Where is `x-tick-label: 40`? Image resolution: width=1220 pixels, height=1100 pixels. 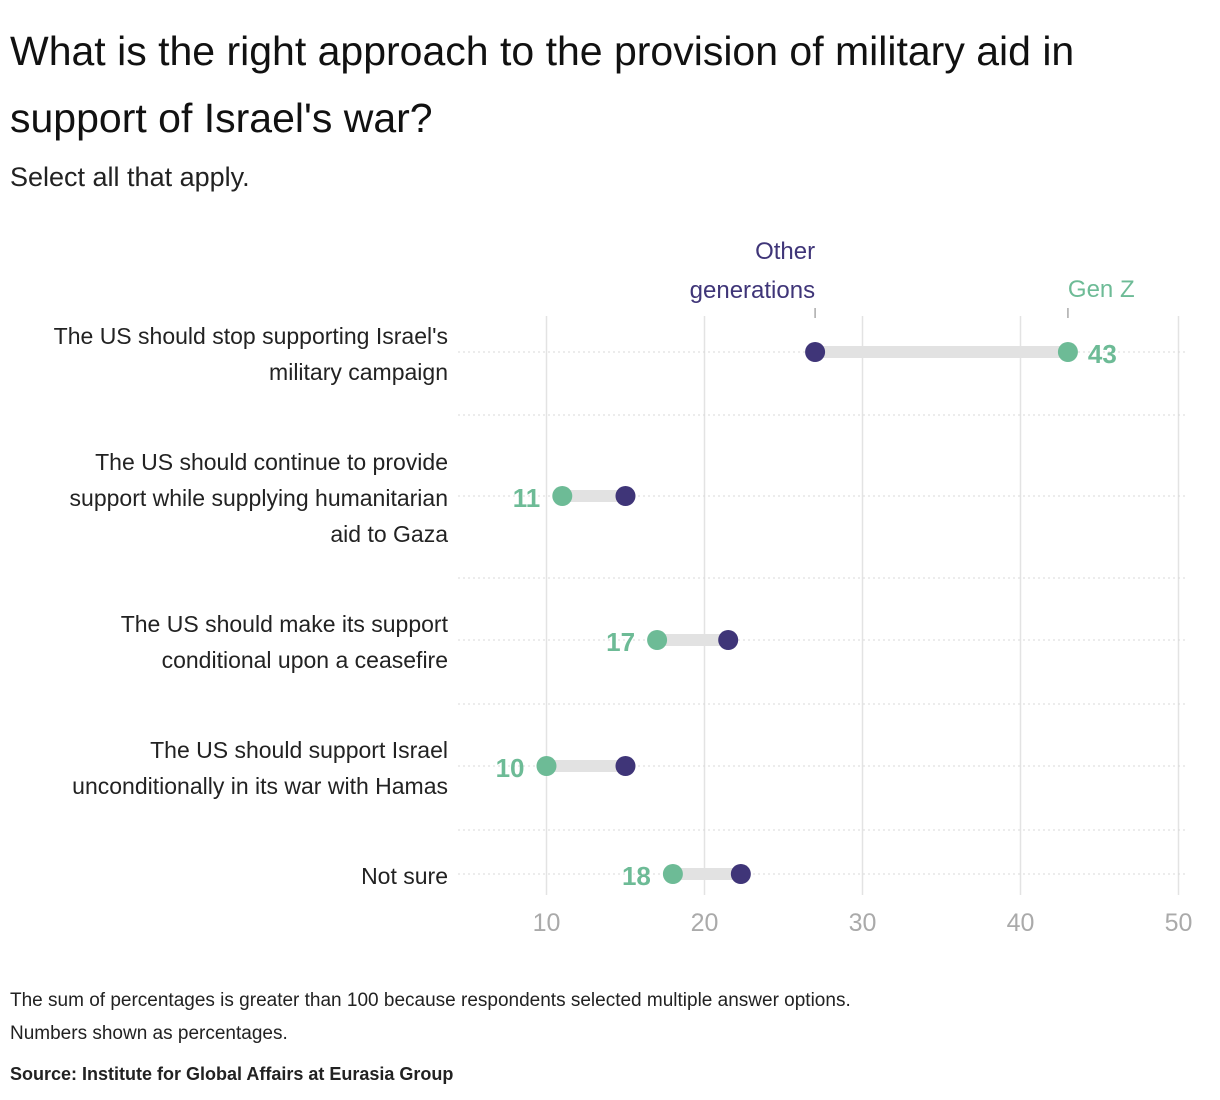
x-tick-label: 40 is located at coordinates (1021, 923).